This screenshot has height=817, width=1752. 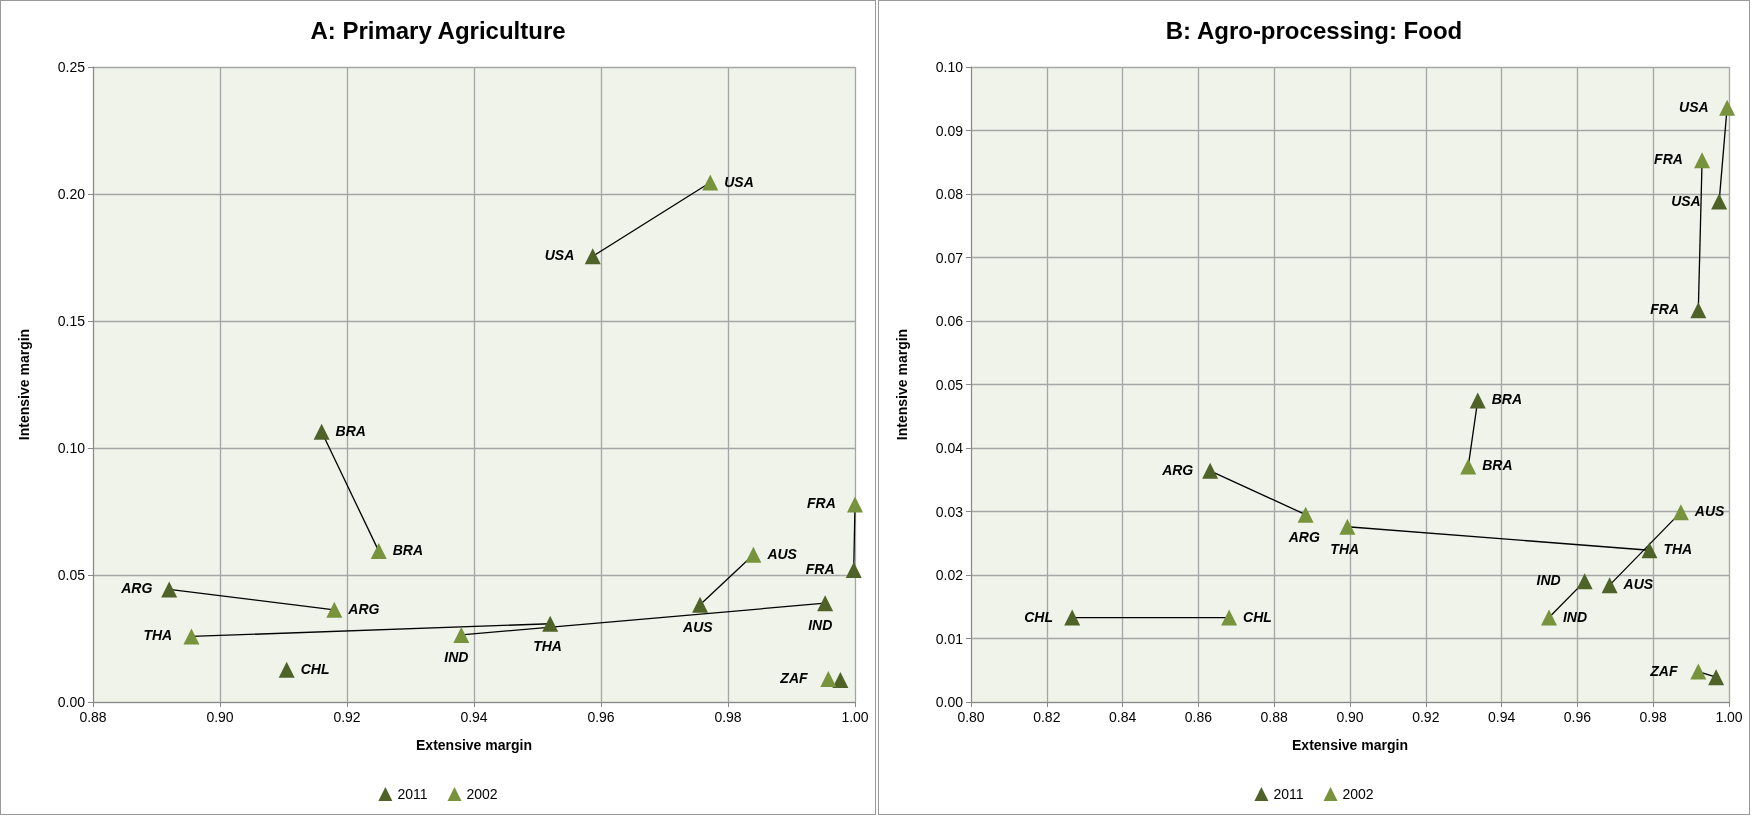 I want to click on x-tick-label: 0.80, so click(x=971, y=717).